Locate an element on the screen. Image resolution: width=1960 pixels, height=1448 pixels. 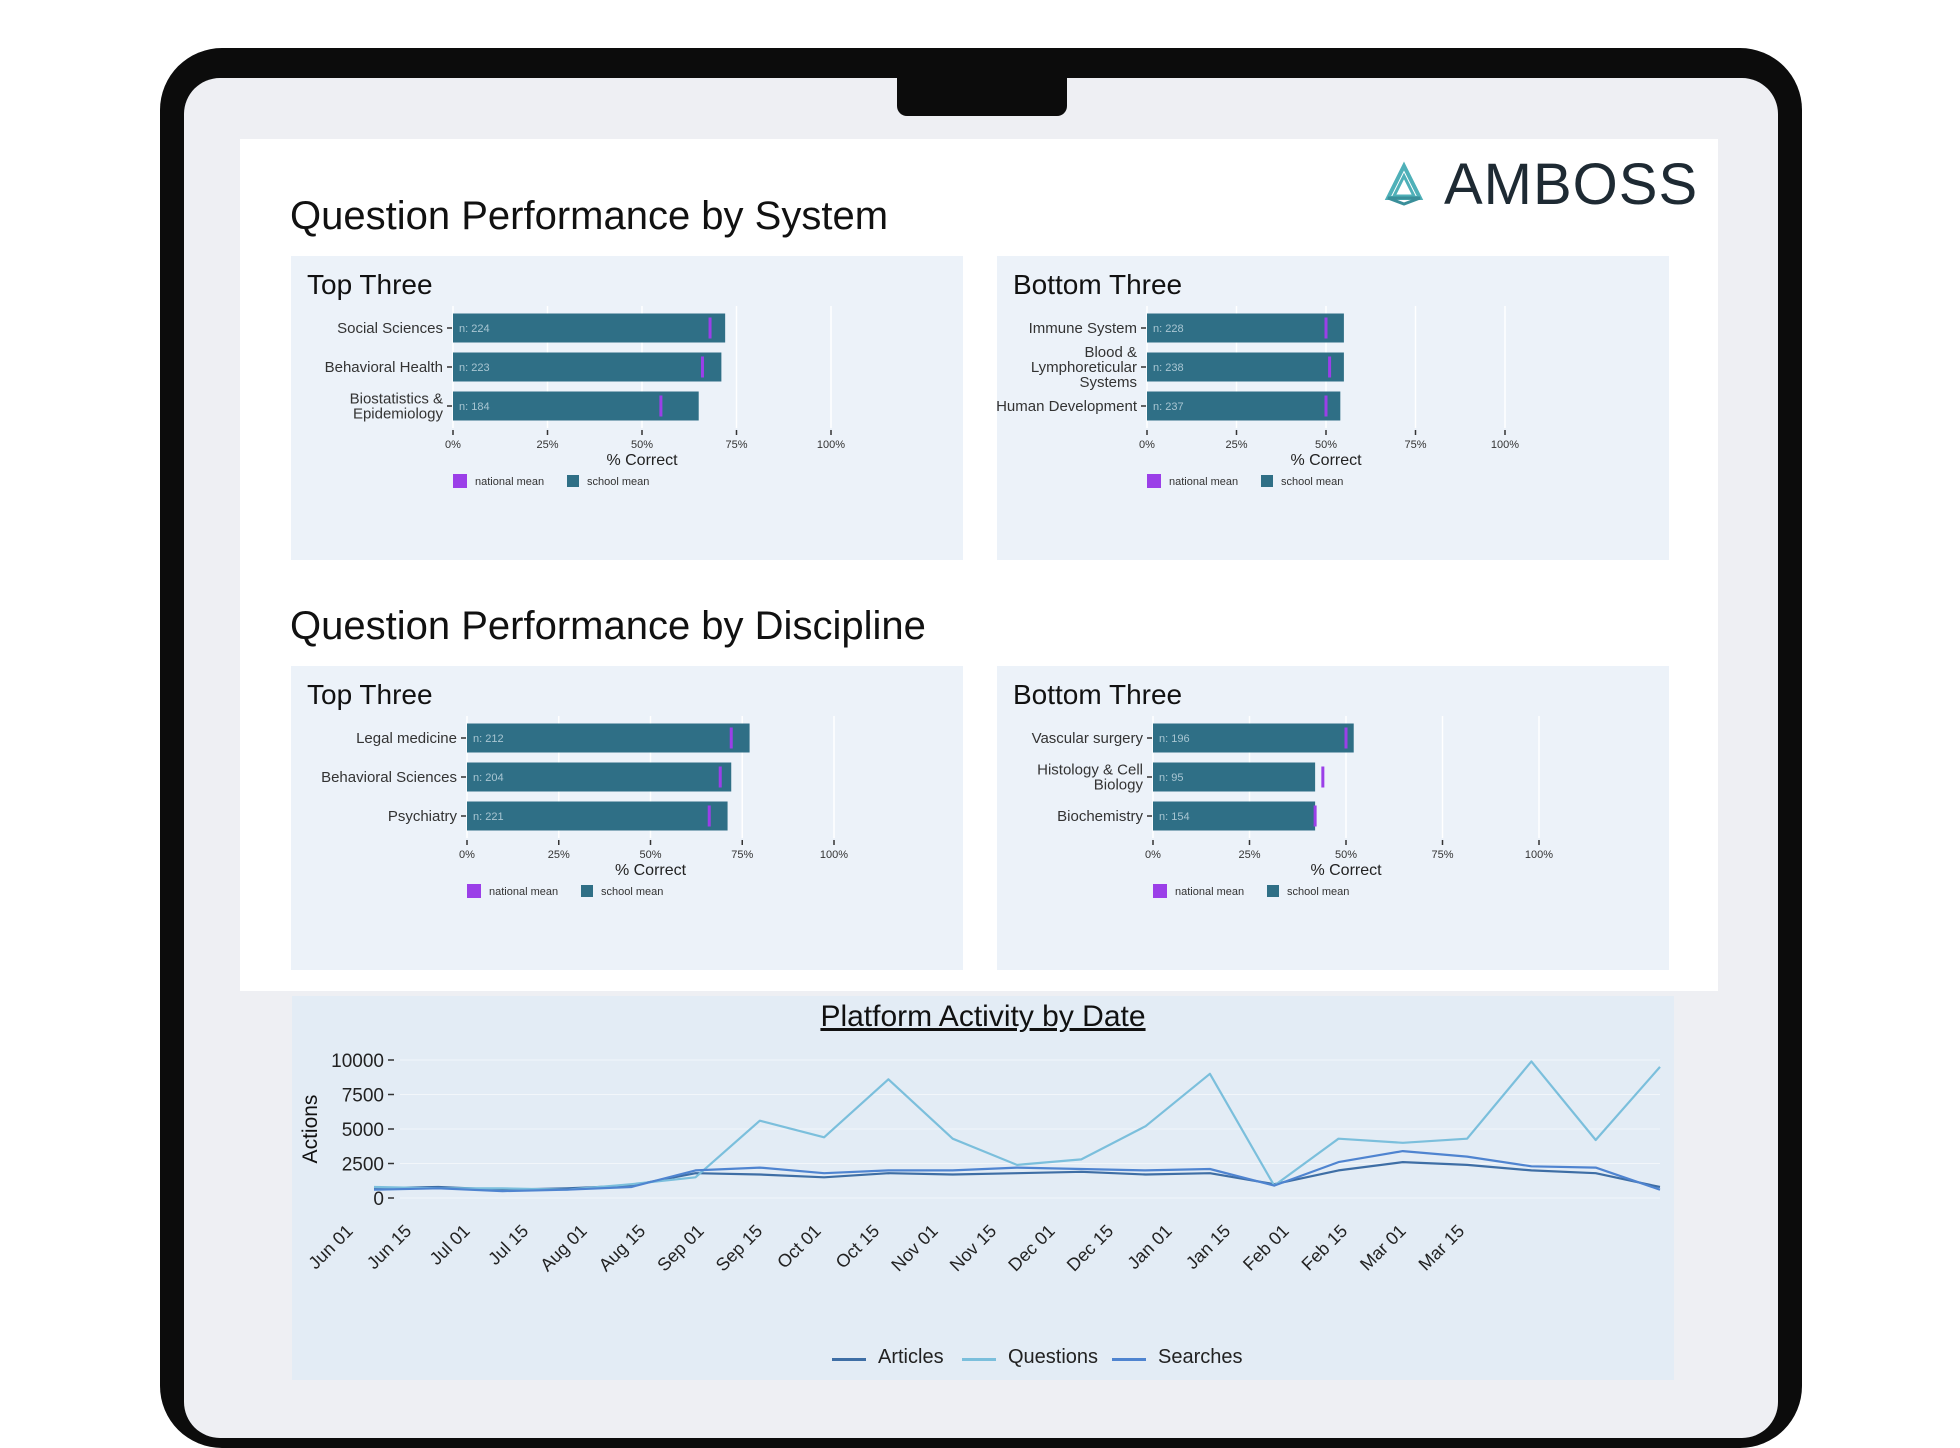
x-tick-label: Feb 01 is located at coordinates (1266, 1248).